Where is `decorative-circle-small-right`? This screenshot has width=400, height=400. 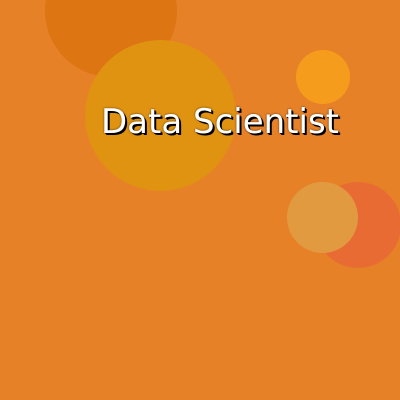
decorative-circle-small-right is located at coordinates (323, 77).